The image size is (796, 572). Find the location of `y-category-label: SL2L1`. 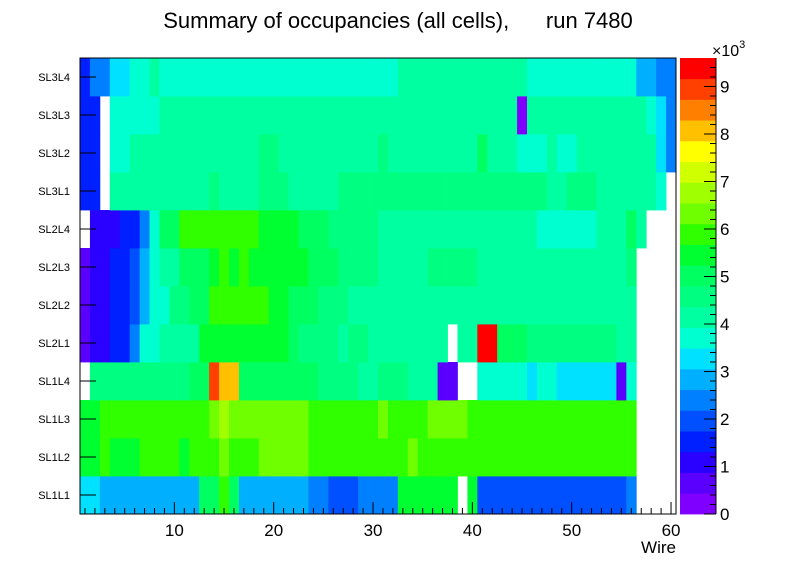

y-category-label: SL2L1 is located at coordinates (54, 344).